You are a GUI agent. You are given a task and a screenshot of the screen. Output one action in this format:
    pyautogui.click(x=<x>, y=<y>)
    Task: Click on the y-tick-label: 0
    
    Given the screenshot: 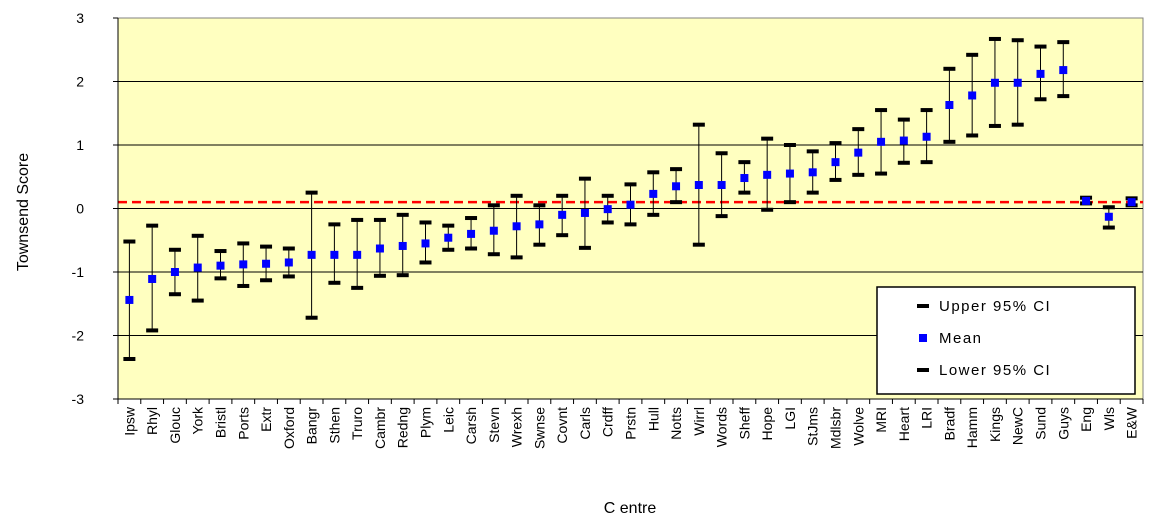 What is the action you would take?
    pyautogui.click(x=80, y=209)
    